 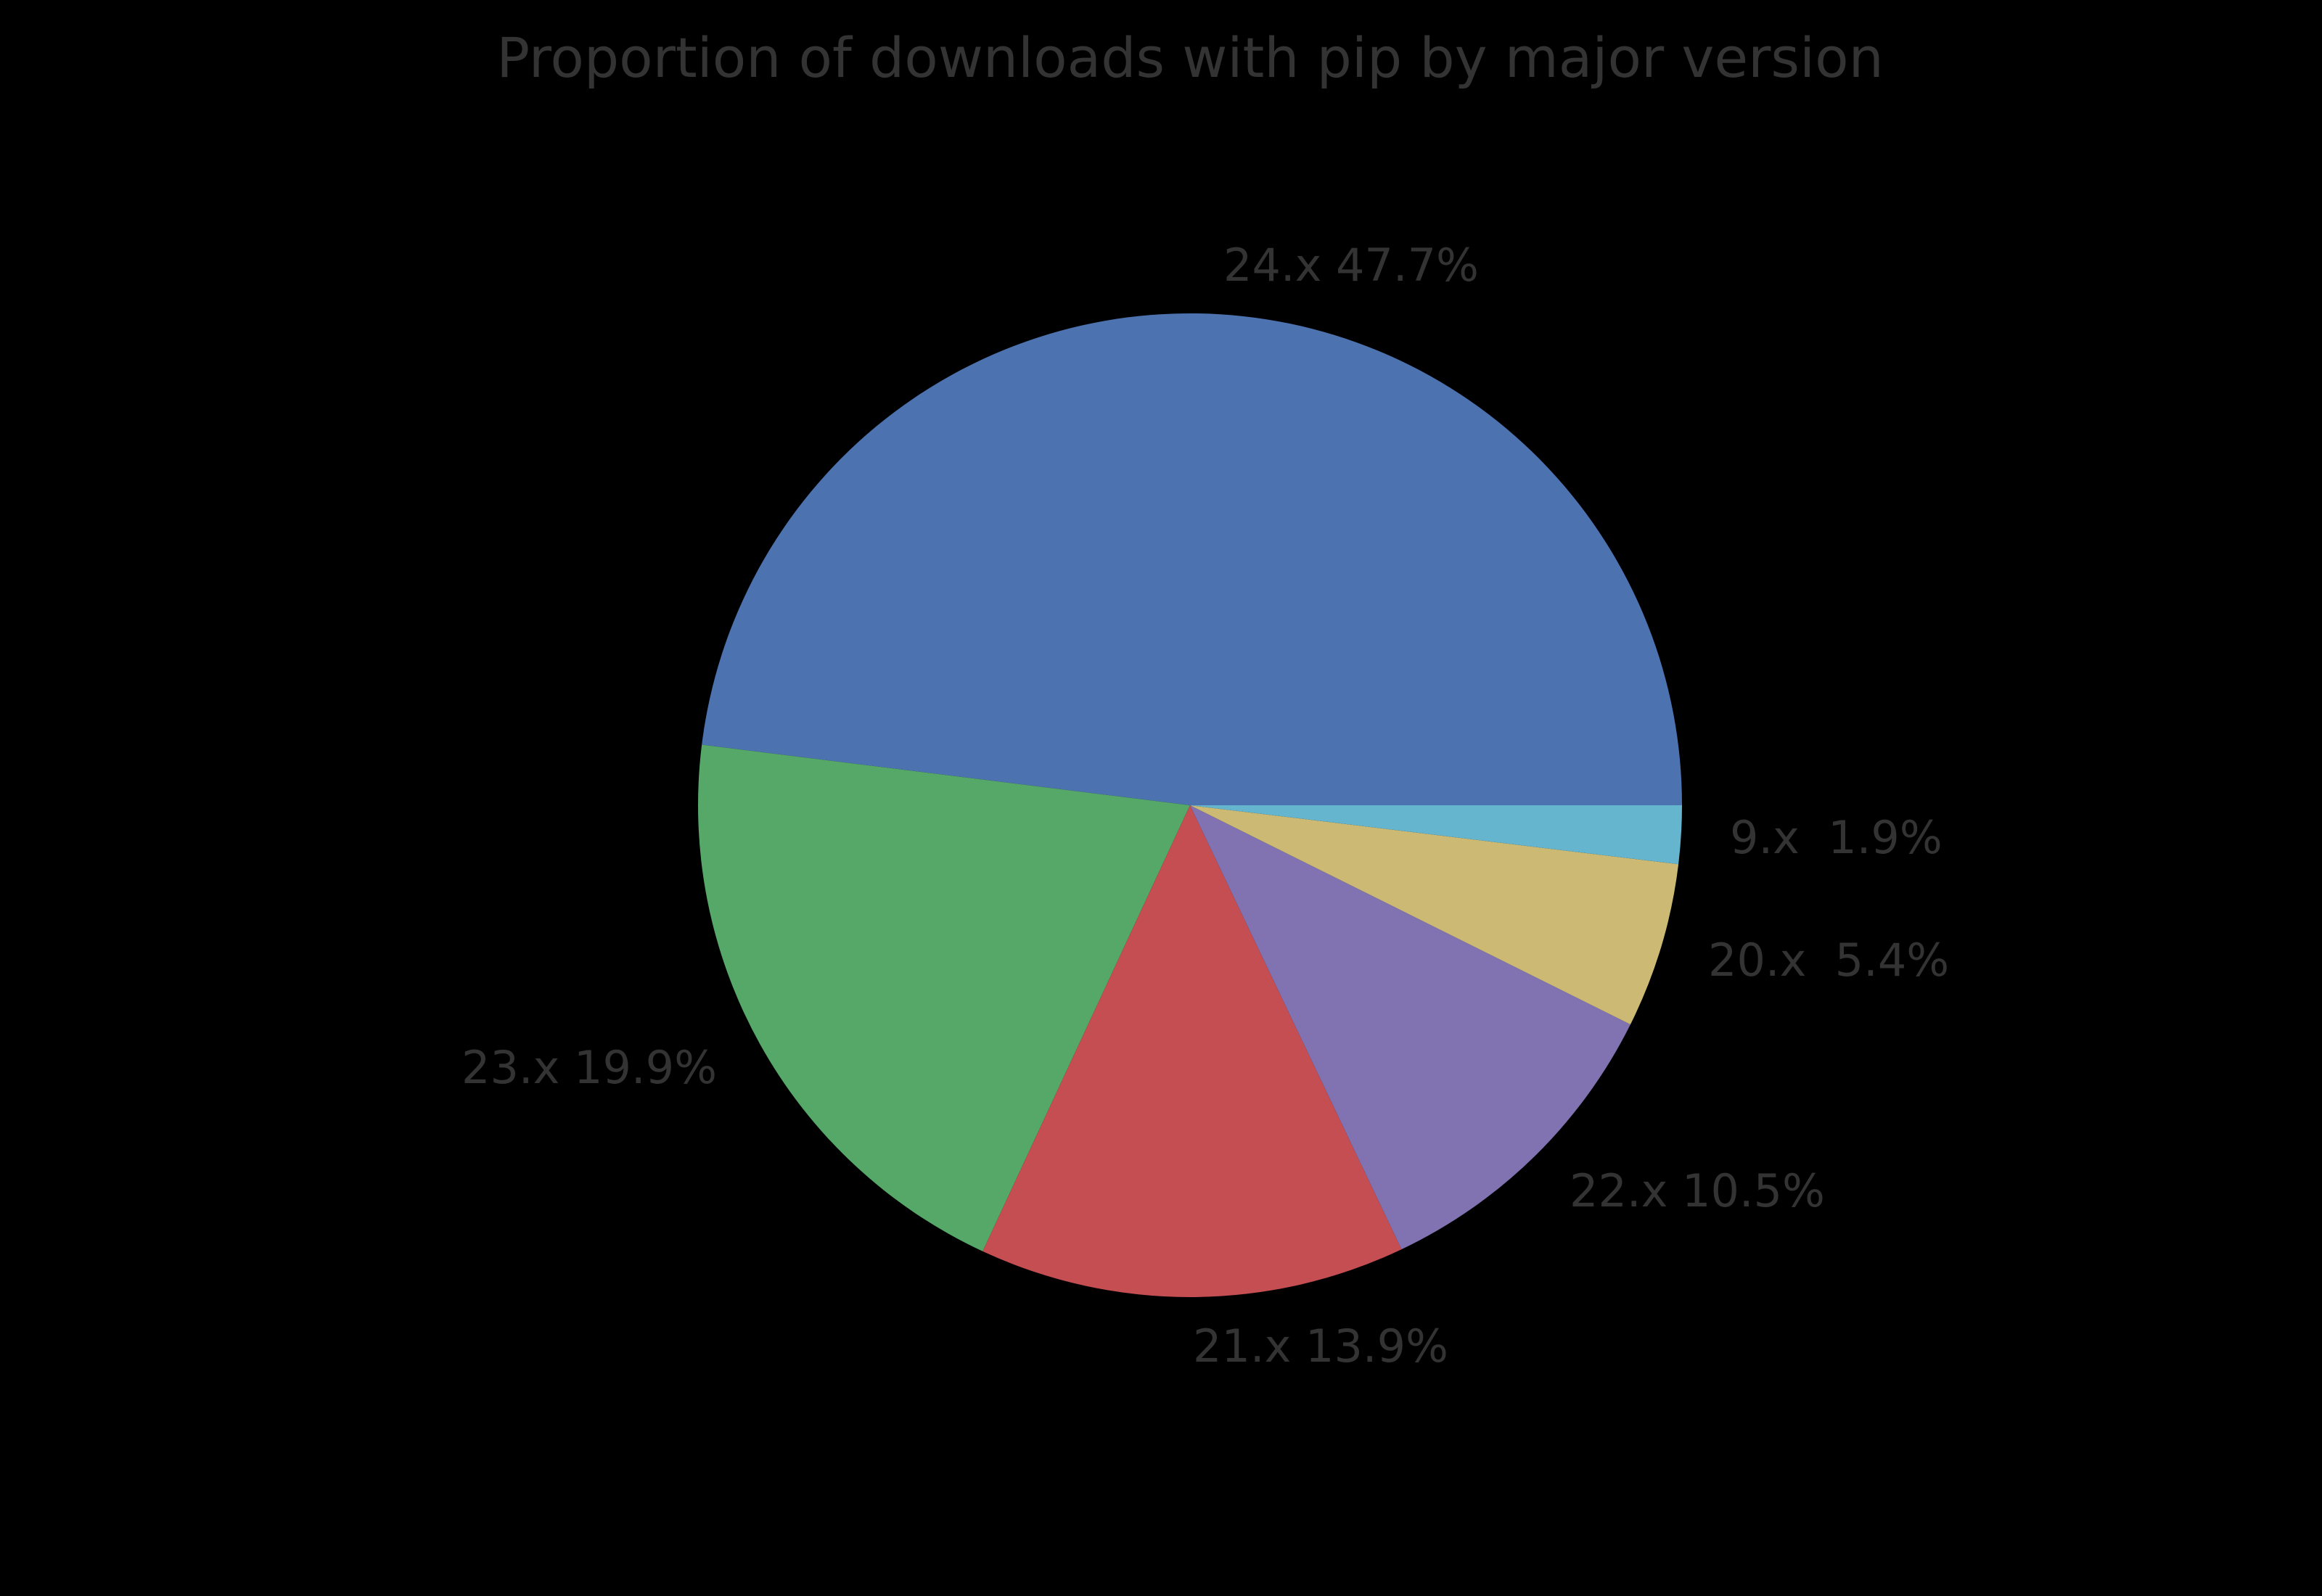 What do you see at coordinates (944, 997) in the screenshot?
I see `pie-slice-23x` at bounding box center [944, 997].